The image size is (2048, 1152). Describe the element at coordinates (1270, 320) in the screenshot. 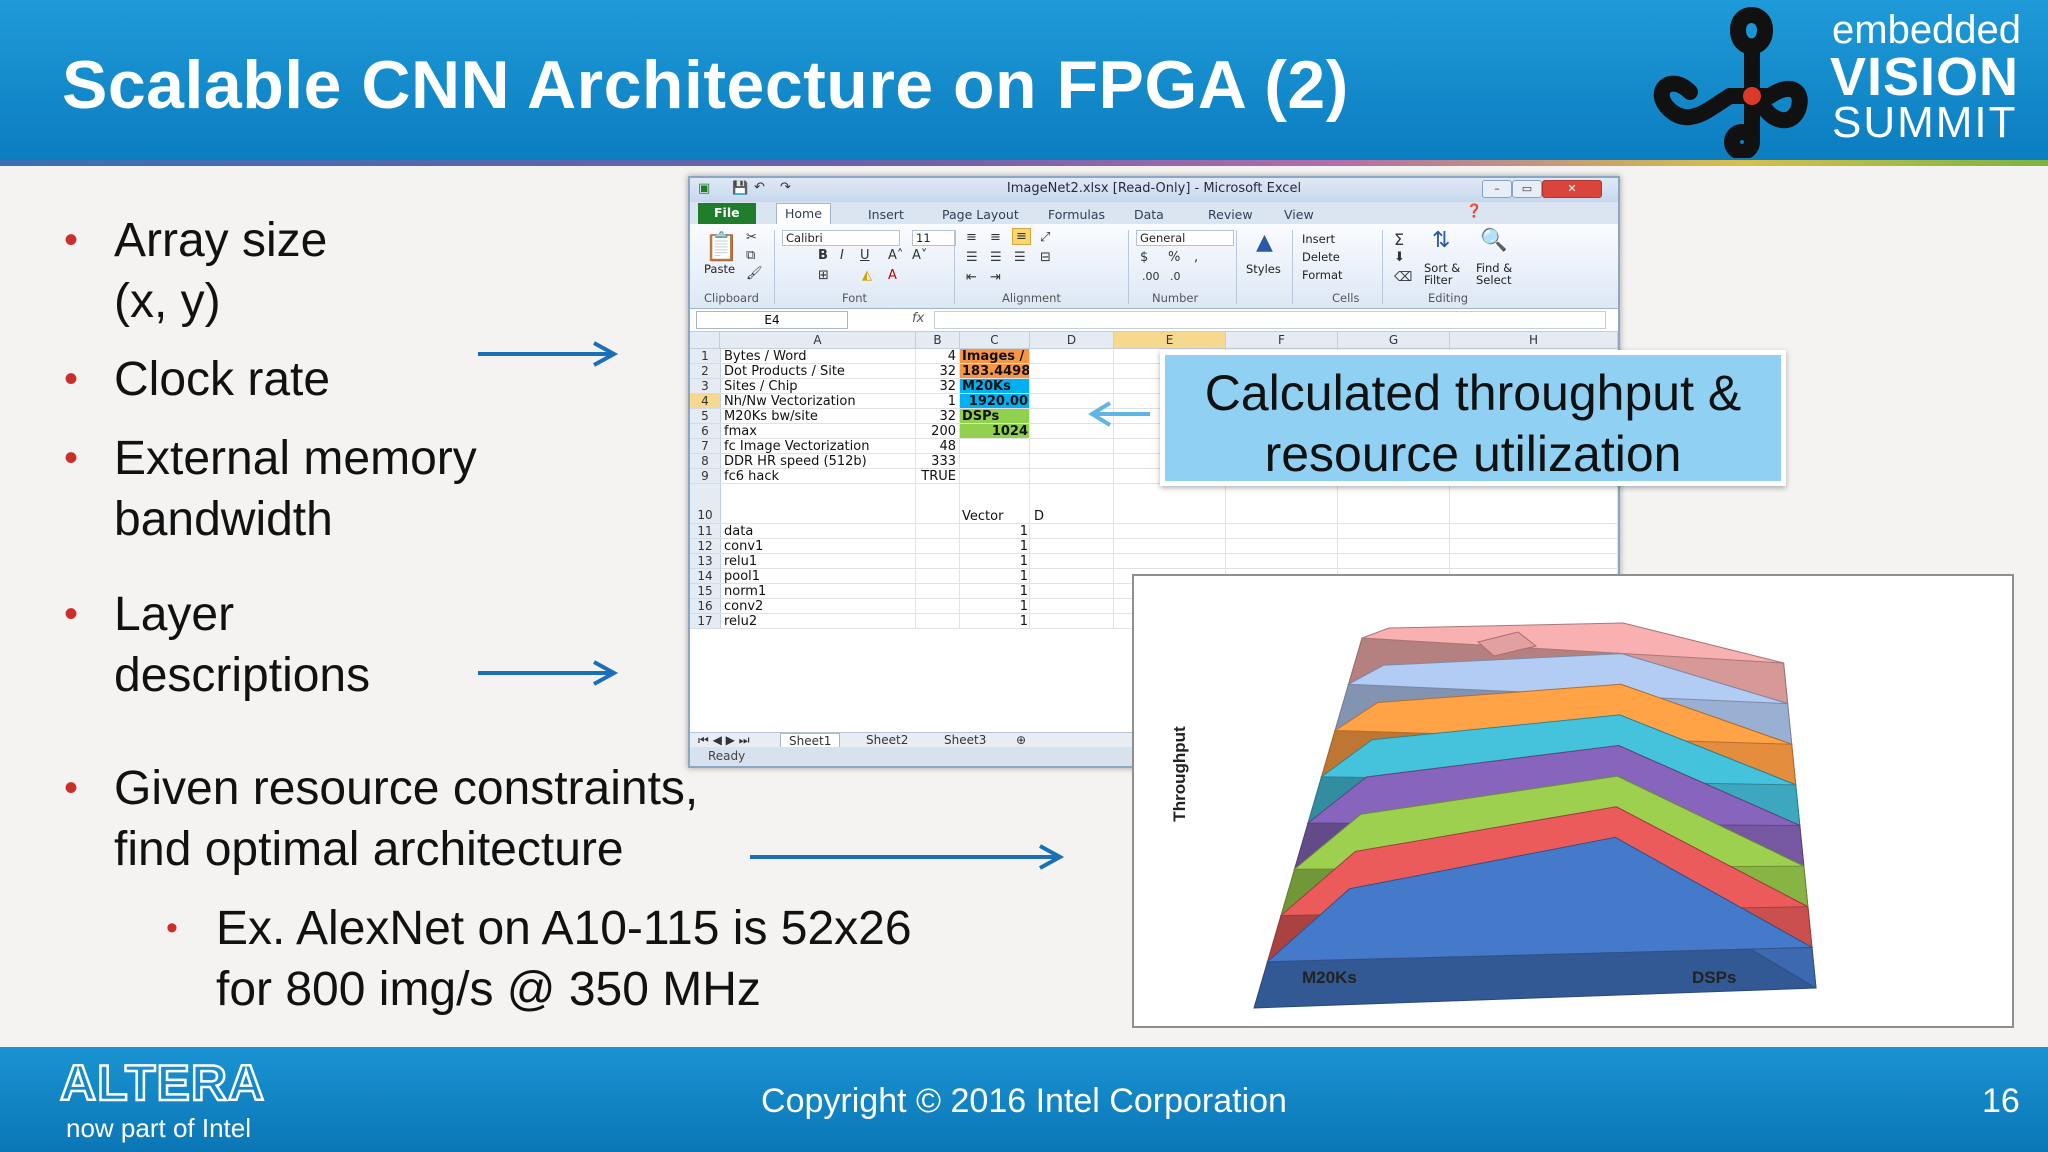

I see `formula-input` at that location.